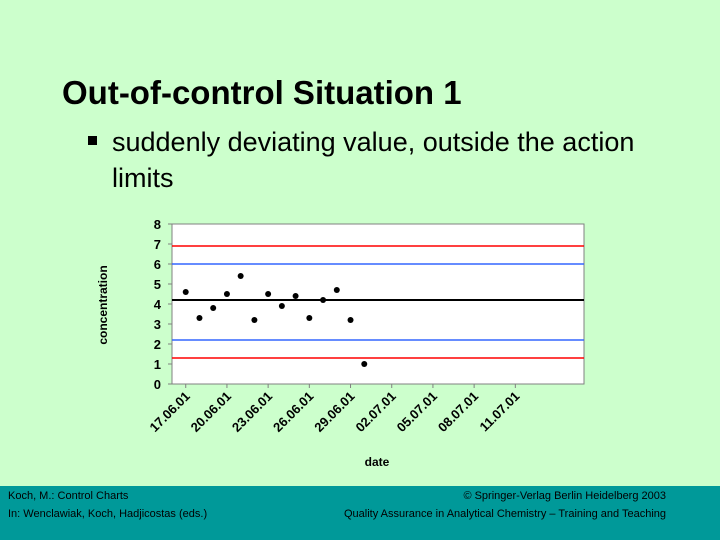 Image resolution: width=720 pixels, height=540 pixels. I want to click on y-tick-label: 3, so click(157, 324).